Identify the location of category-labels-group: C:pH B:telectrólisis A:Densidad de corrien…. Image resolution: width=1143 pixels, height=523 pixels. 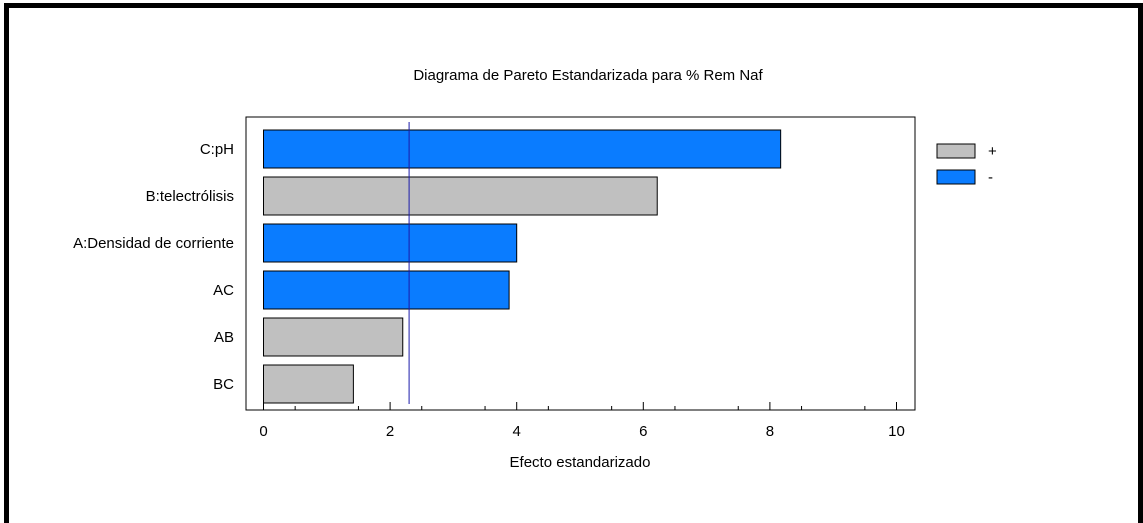
(153, 267).